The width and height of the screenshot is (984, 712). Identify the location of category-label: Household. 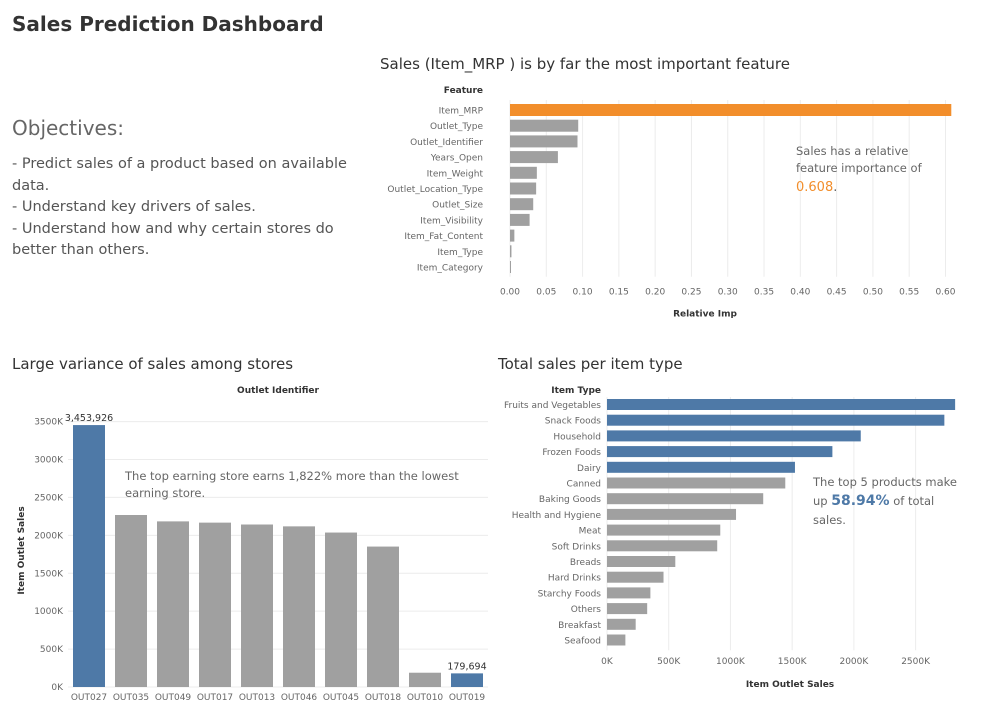
(577, 437).